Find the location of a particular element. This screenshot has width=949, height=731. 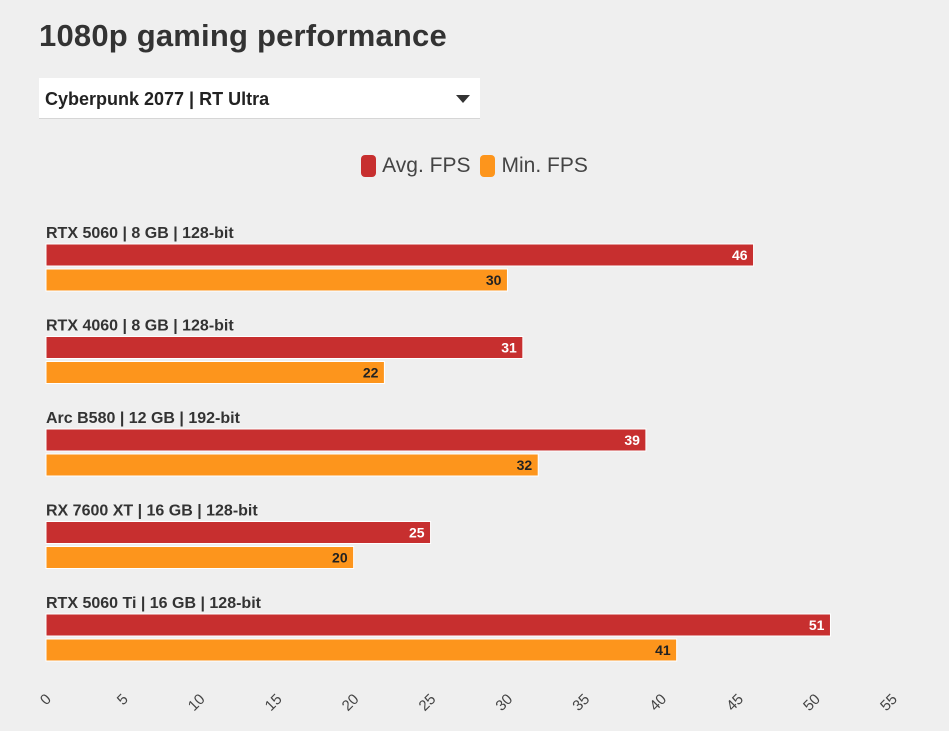

x-tick-label: 0 is located at coordinates (46, 700).